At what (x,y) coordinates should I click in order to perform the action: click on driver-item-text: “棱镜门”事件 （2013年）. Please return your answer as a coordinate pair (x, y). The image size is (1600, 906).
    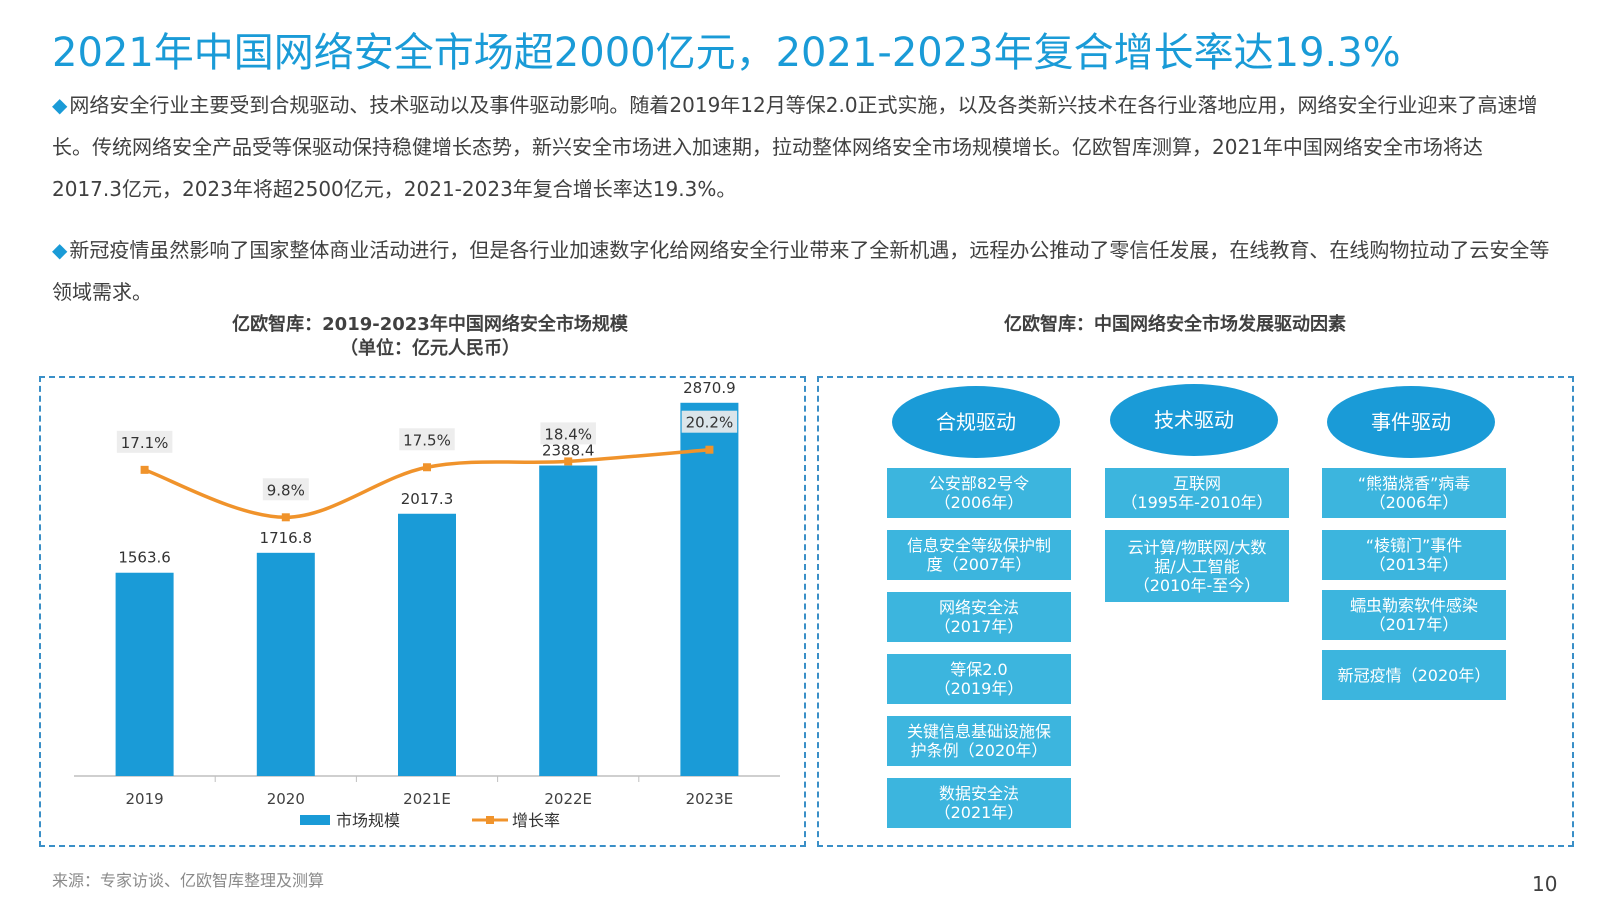
    Looking at the image, I should click on (1414, 555).